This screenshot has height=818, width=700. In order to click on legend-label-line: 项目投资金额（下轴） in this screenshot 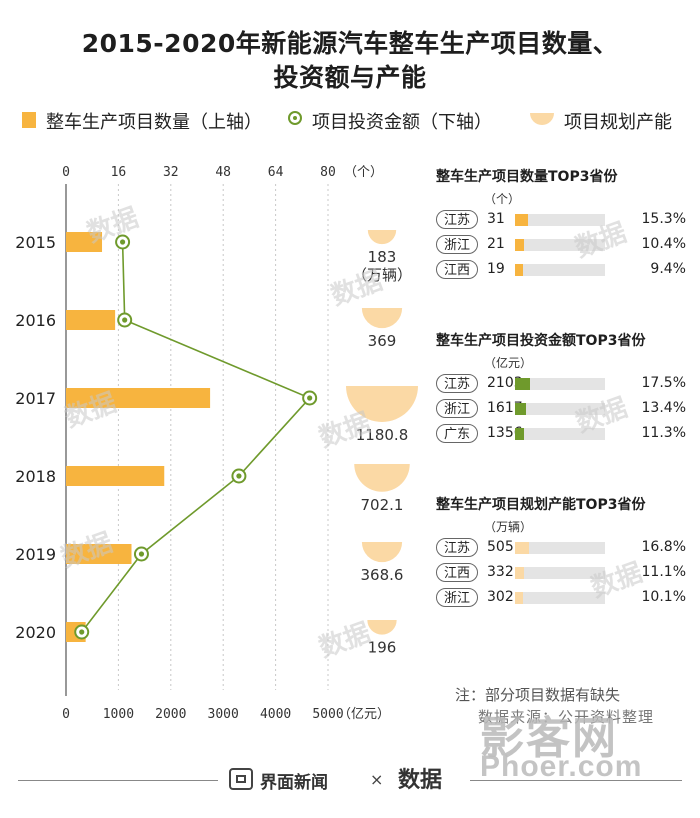, I will do `click(402, 122)`.